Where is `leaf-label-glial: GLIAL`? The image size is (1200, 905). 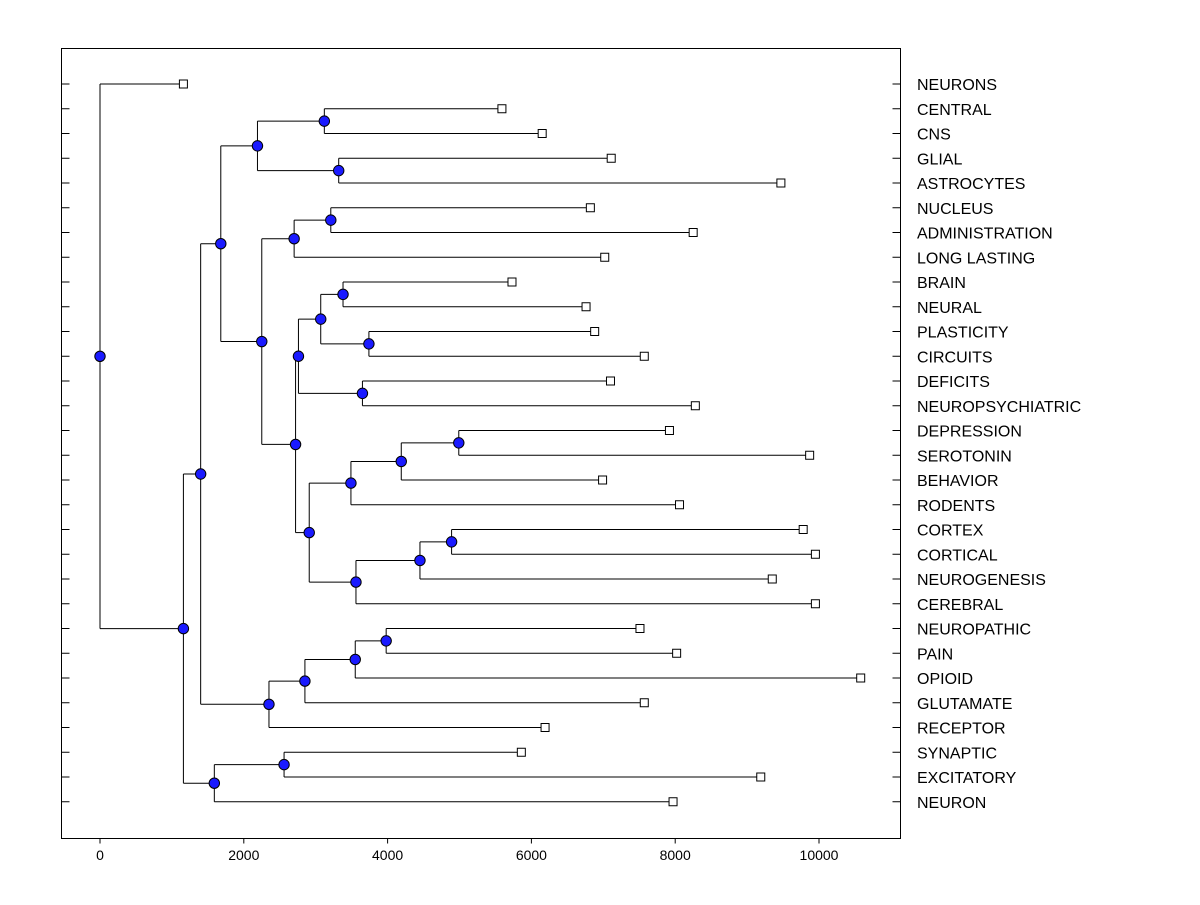 leaf-label-glial: GLIAL is located at coordinates (939, 159).